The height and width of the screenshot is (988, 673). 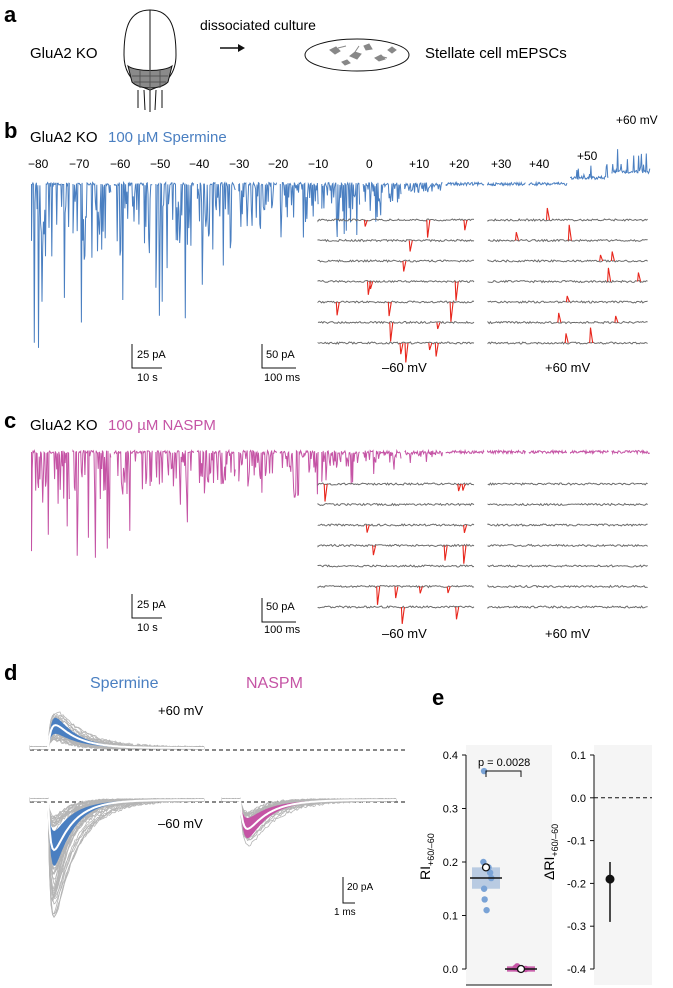 What do you see at coordinates (117, 816) in the screenshot?
I see `epsc-grey-trace` at bounding box center [117, 816].